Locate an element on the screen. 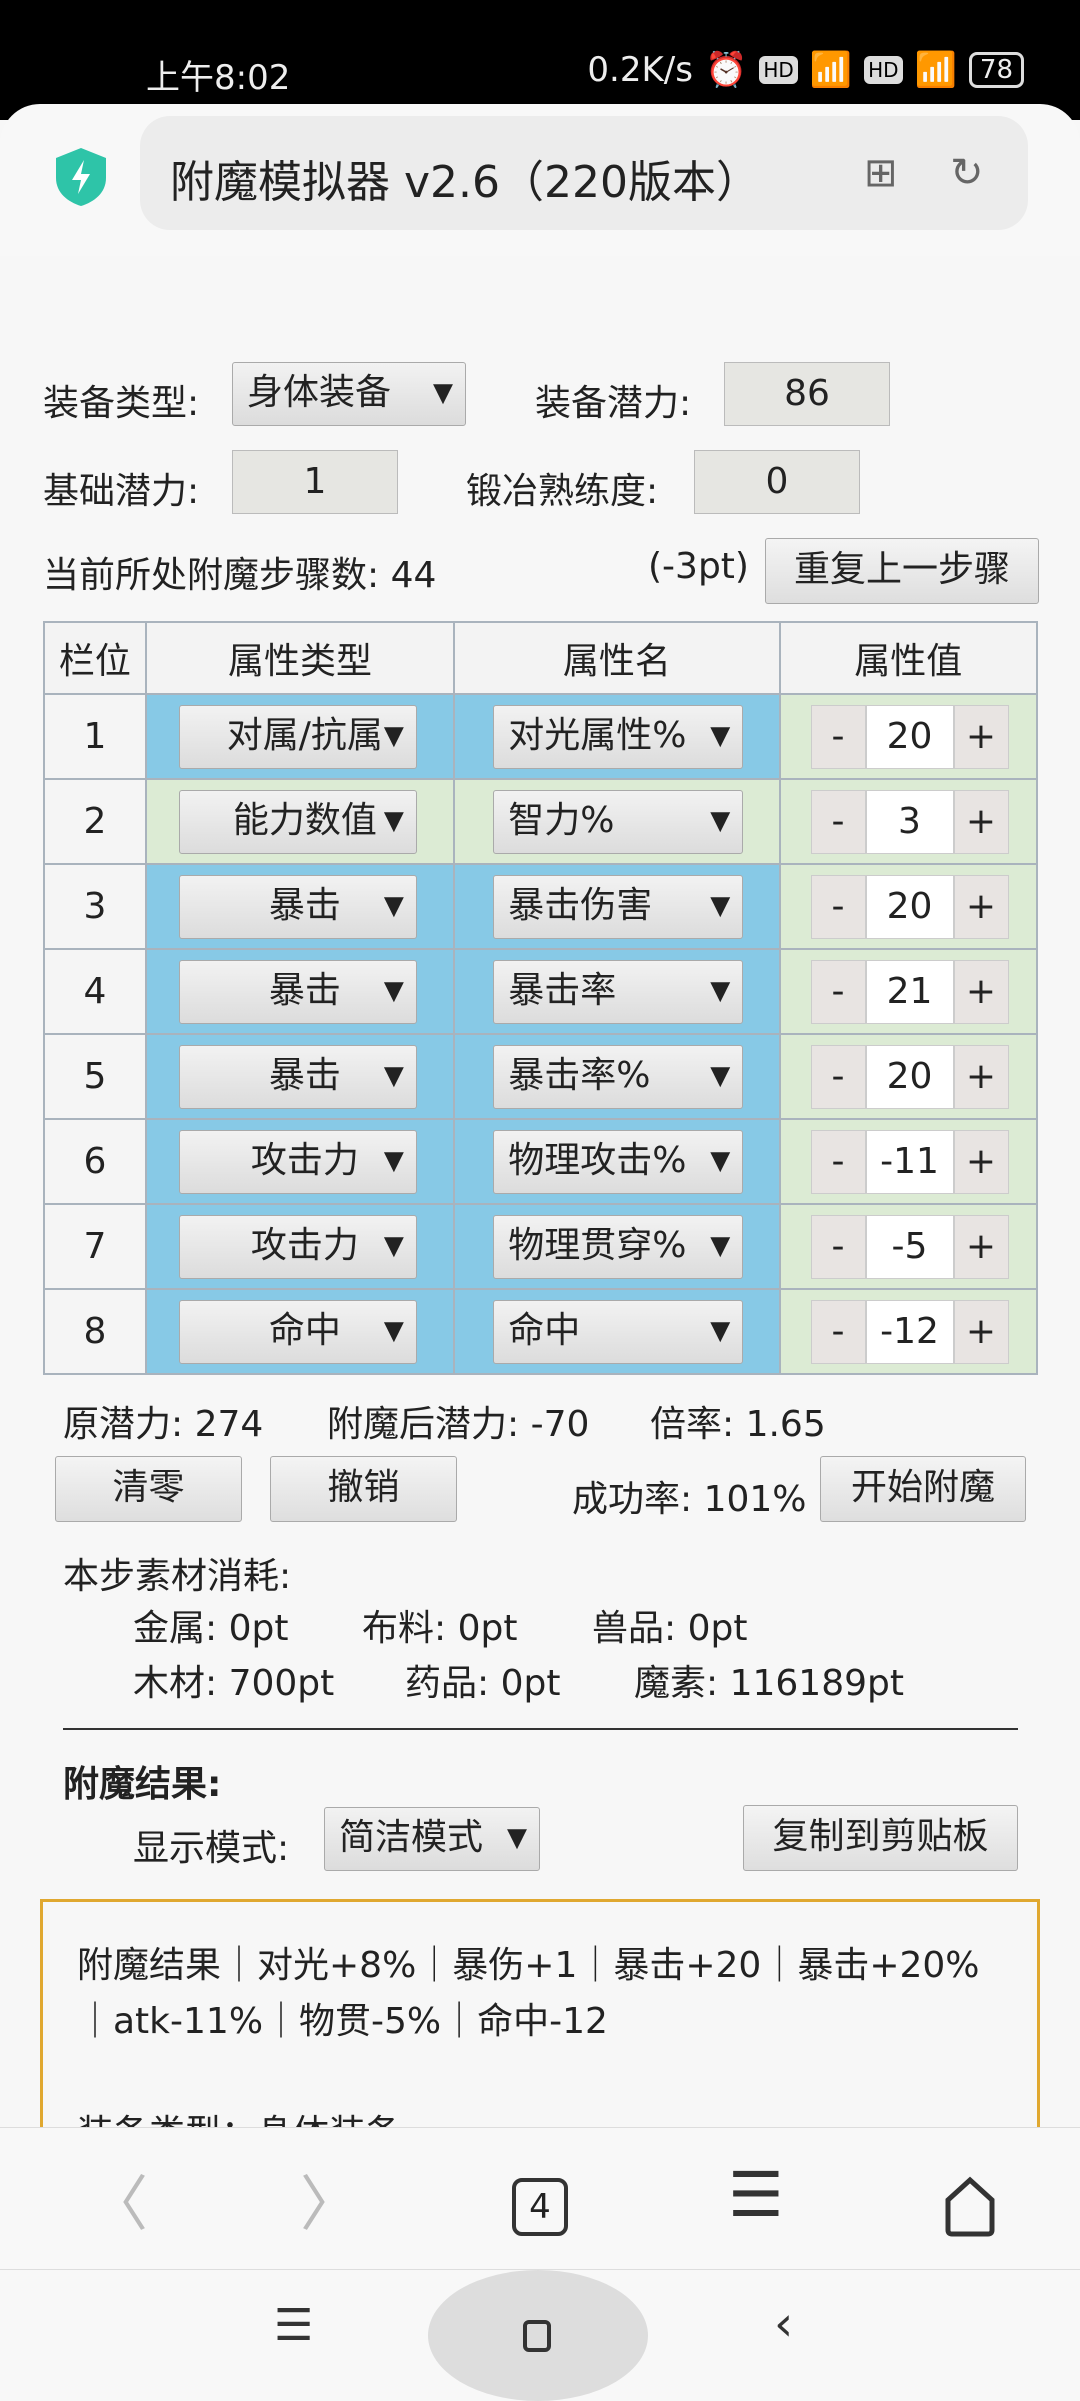  attr-name-select: 暴击伤害 ▼ is located at coordinates (618, 907).